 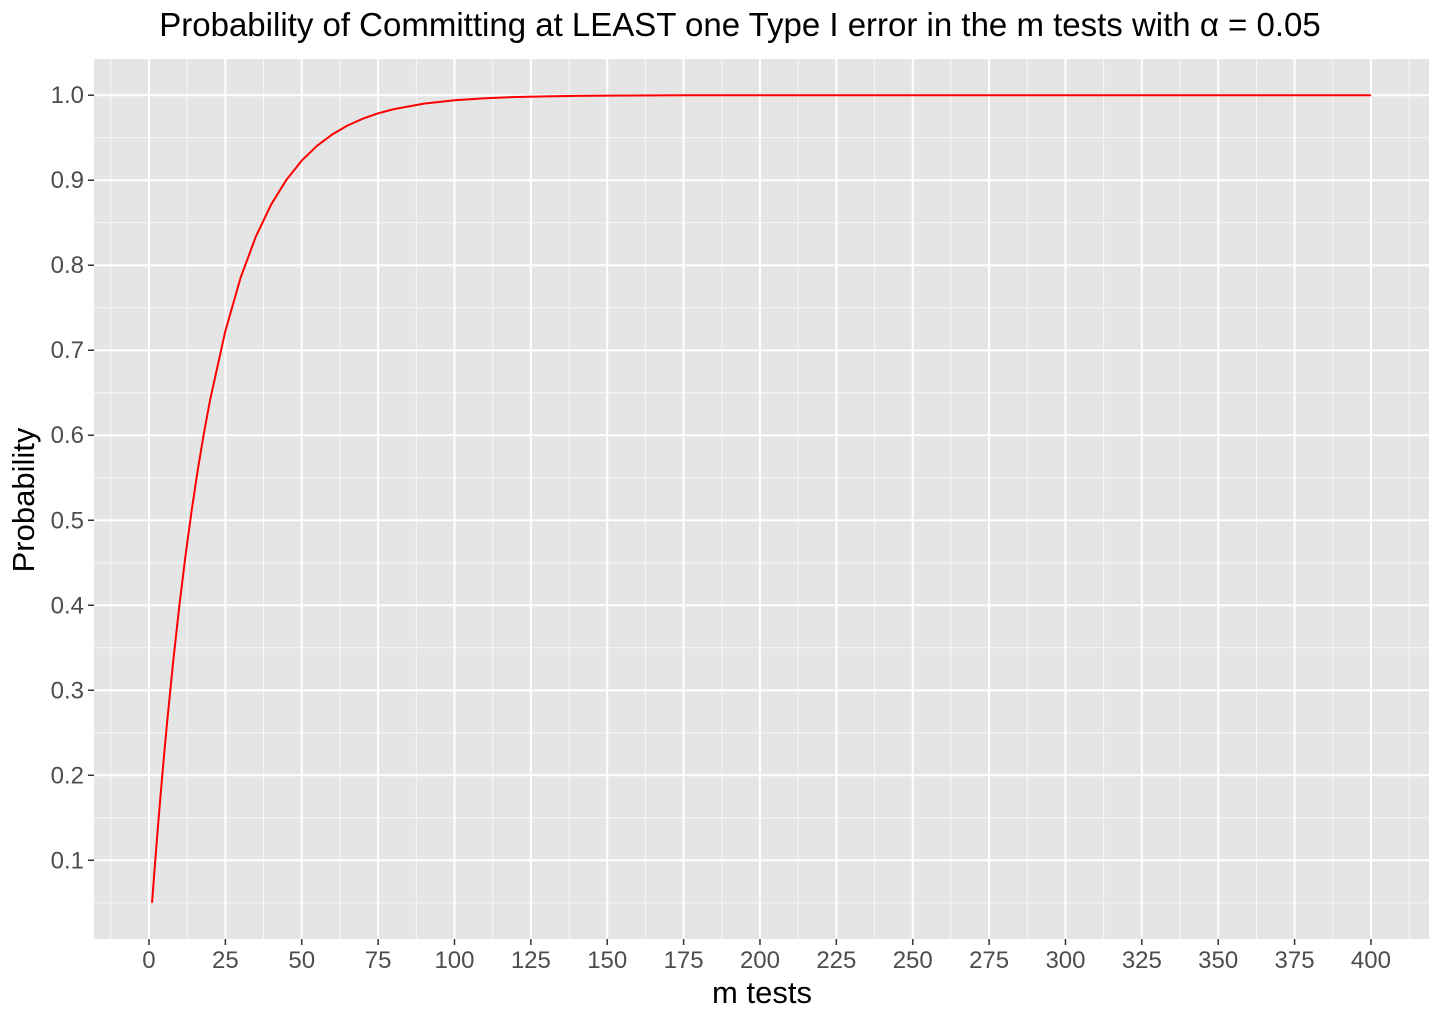 I want to click on x-tick-label: 275, so click(x=989, y=960).